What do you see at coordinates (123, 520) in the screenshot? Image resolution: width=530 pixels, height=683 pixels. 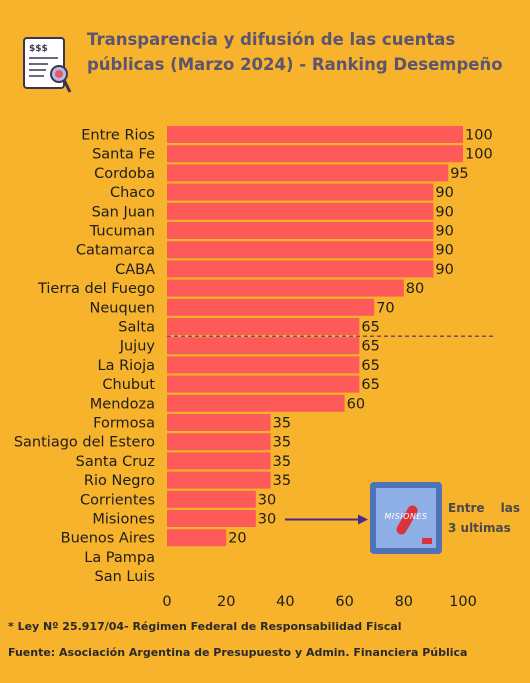 I see `category-label: Misiones` at bounding box center [123, 520].